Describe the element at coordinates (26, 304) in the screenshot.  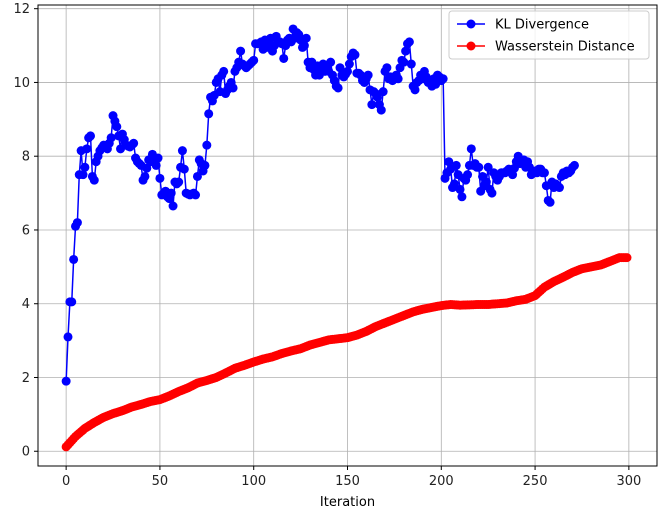
I see `y-tick-label: 4` at that location.